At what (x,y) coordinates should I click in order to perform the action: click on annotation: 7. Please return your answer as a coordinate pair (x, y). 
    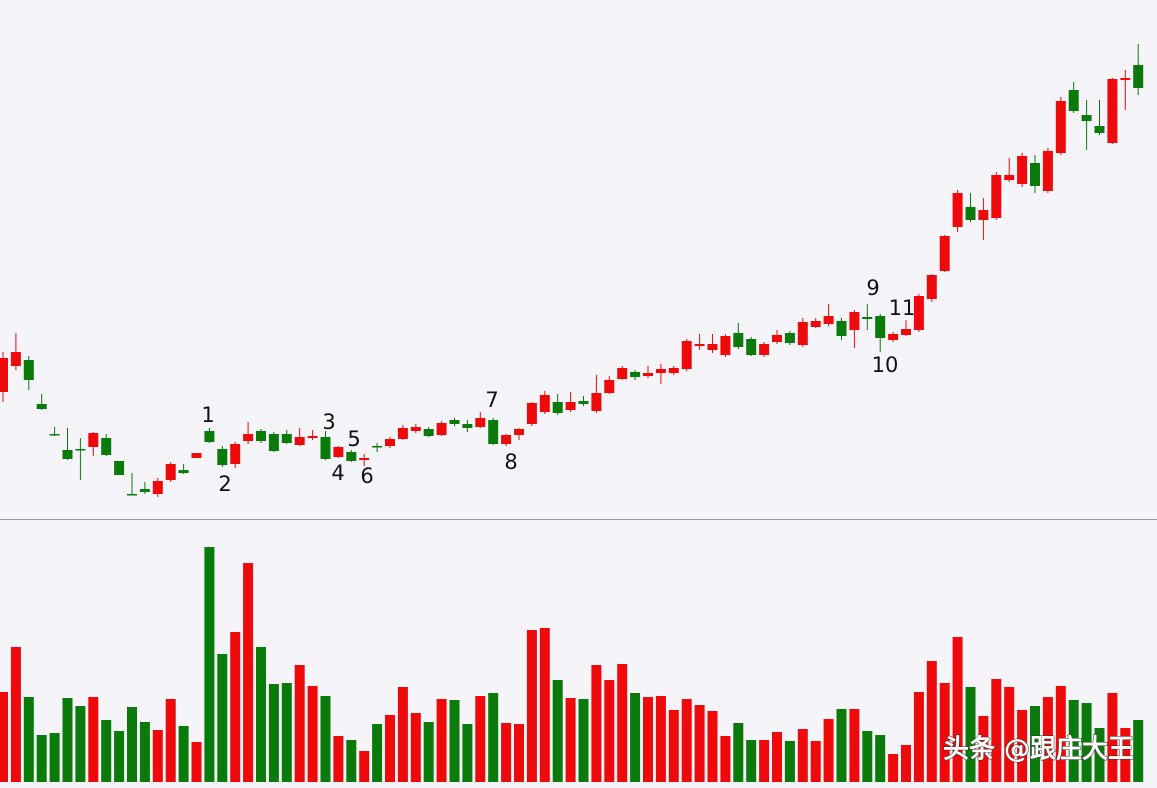
    Looking at the image, I should click on (491, 400).